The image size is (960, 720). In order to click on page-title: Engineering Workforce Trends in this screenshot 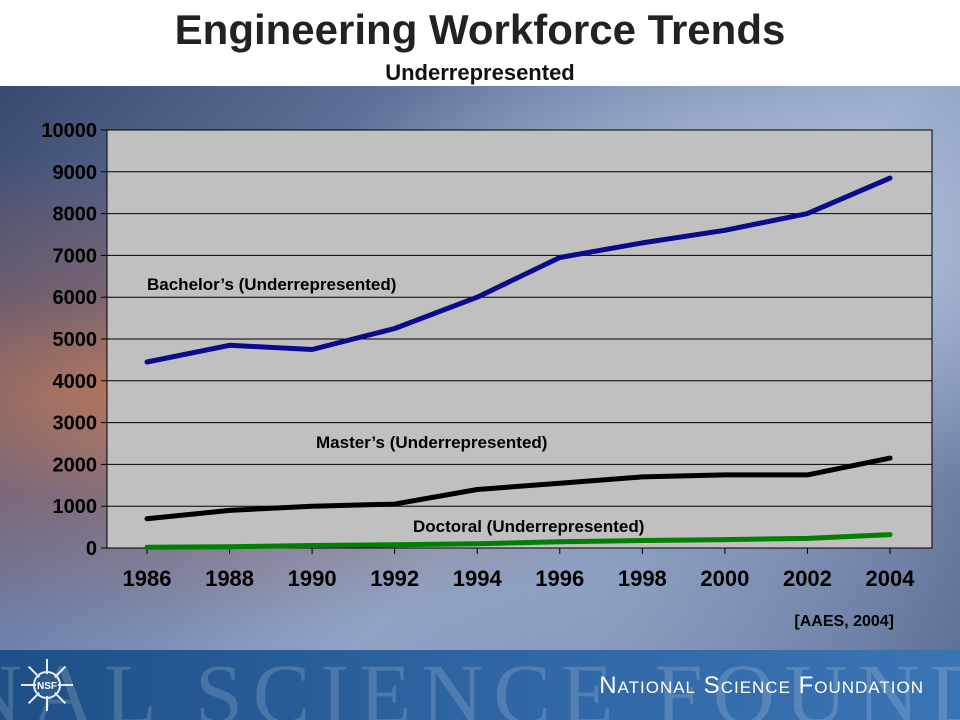, I will do `click(480, 29)`.